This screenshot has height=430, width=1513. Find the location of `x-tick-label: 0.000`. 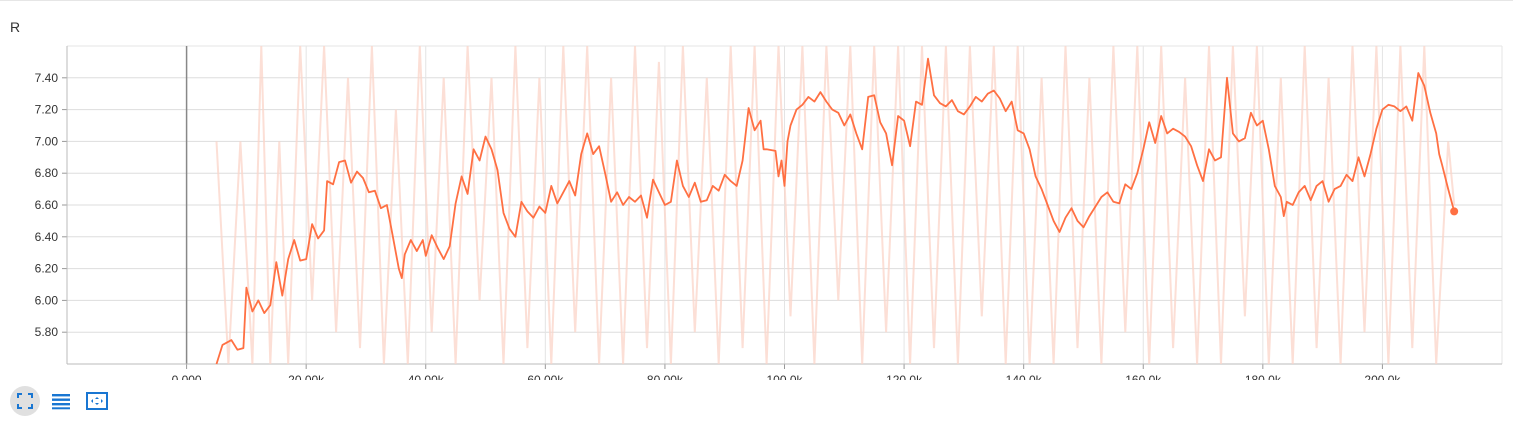

x-tick-label: 0.000 is located at coordinates (187, 376).